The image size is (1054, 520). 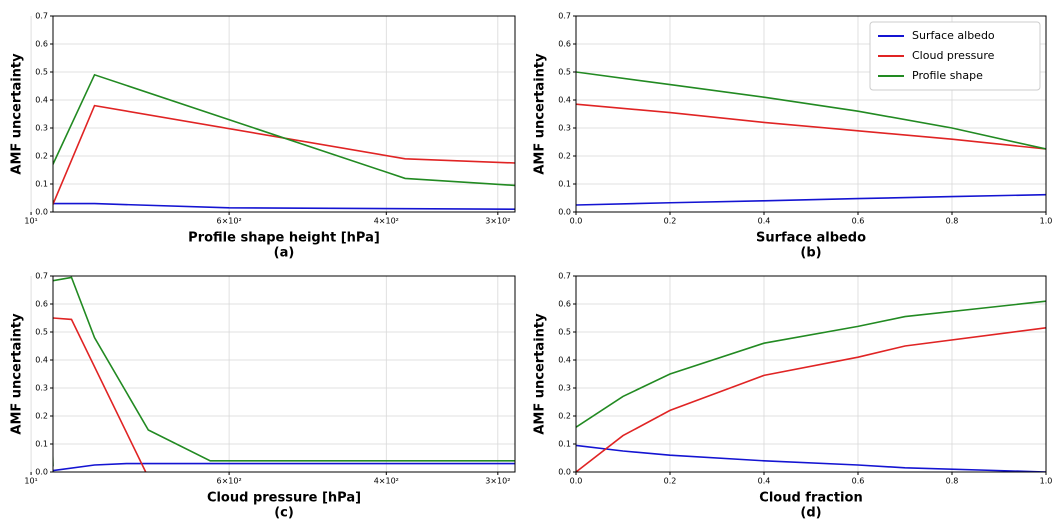 I want to click on panel-caption: (b), so click(x=810, y=253).